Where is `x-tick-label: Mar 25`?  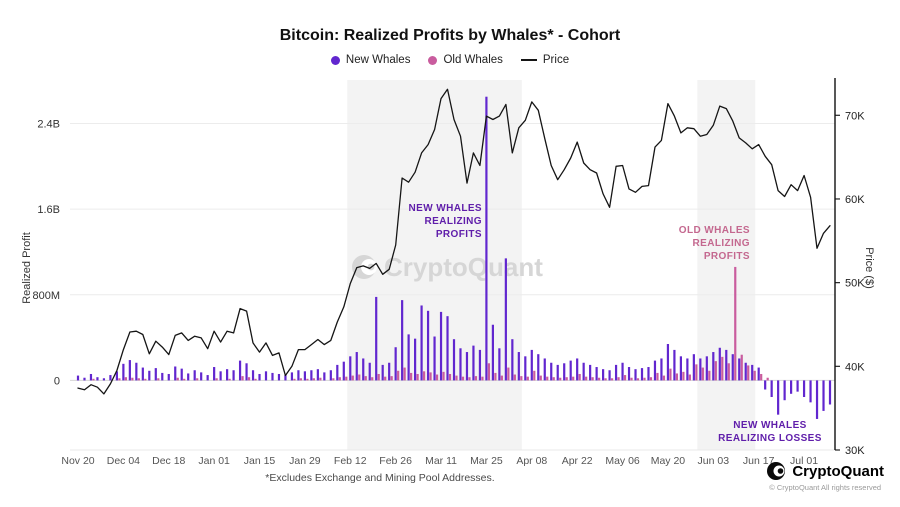 x-tick-label: Mar 25 is located at coordinates (486, 461).